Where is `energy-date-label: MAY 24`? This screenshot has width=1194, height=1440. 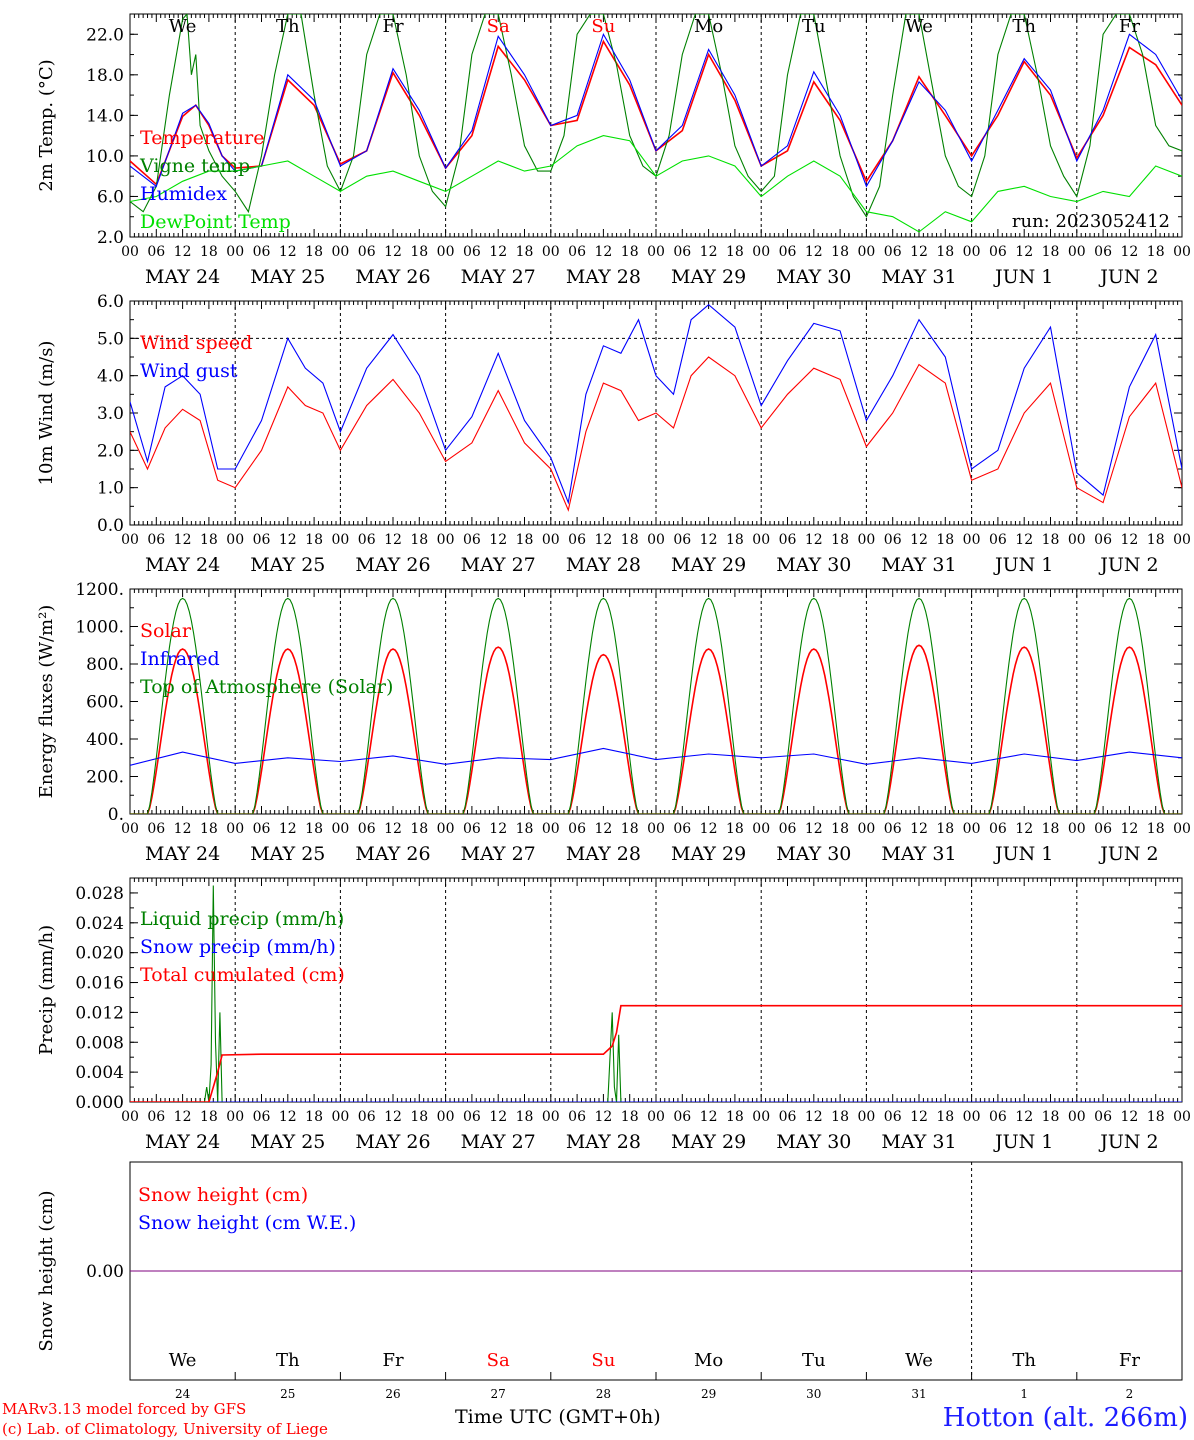
energy-date-label: MAY 24 is located at coordinates (182, 854).